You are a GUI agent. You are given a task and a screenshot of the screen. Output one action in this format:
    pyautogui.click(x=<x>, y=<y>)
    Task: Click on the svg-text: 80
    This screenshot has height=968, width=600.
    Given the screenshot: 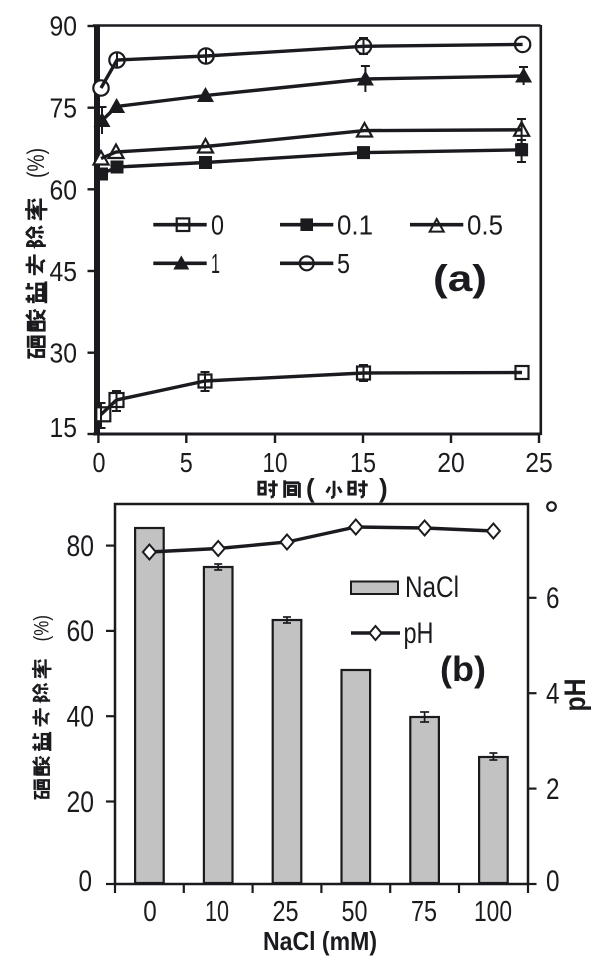 What is the action you would take?
    pyautogui.click(x=81, y=546)
    